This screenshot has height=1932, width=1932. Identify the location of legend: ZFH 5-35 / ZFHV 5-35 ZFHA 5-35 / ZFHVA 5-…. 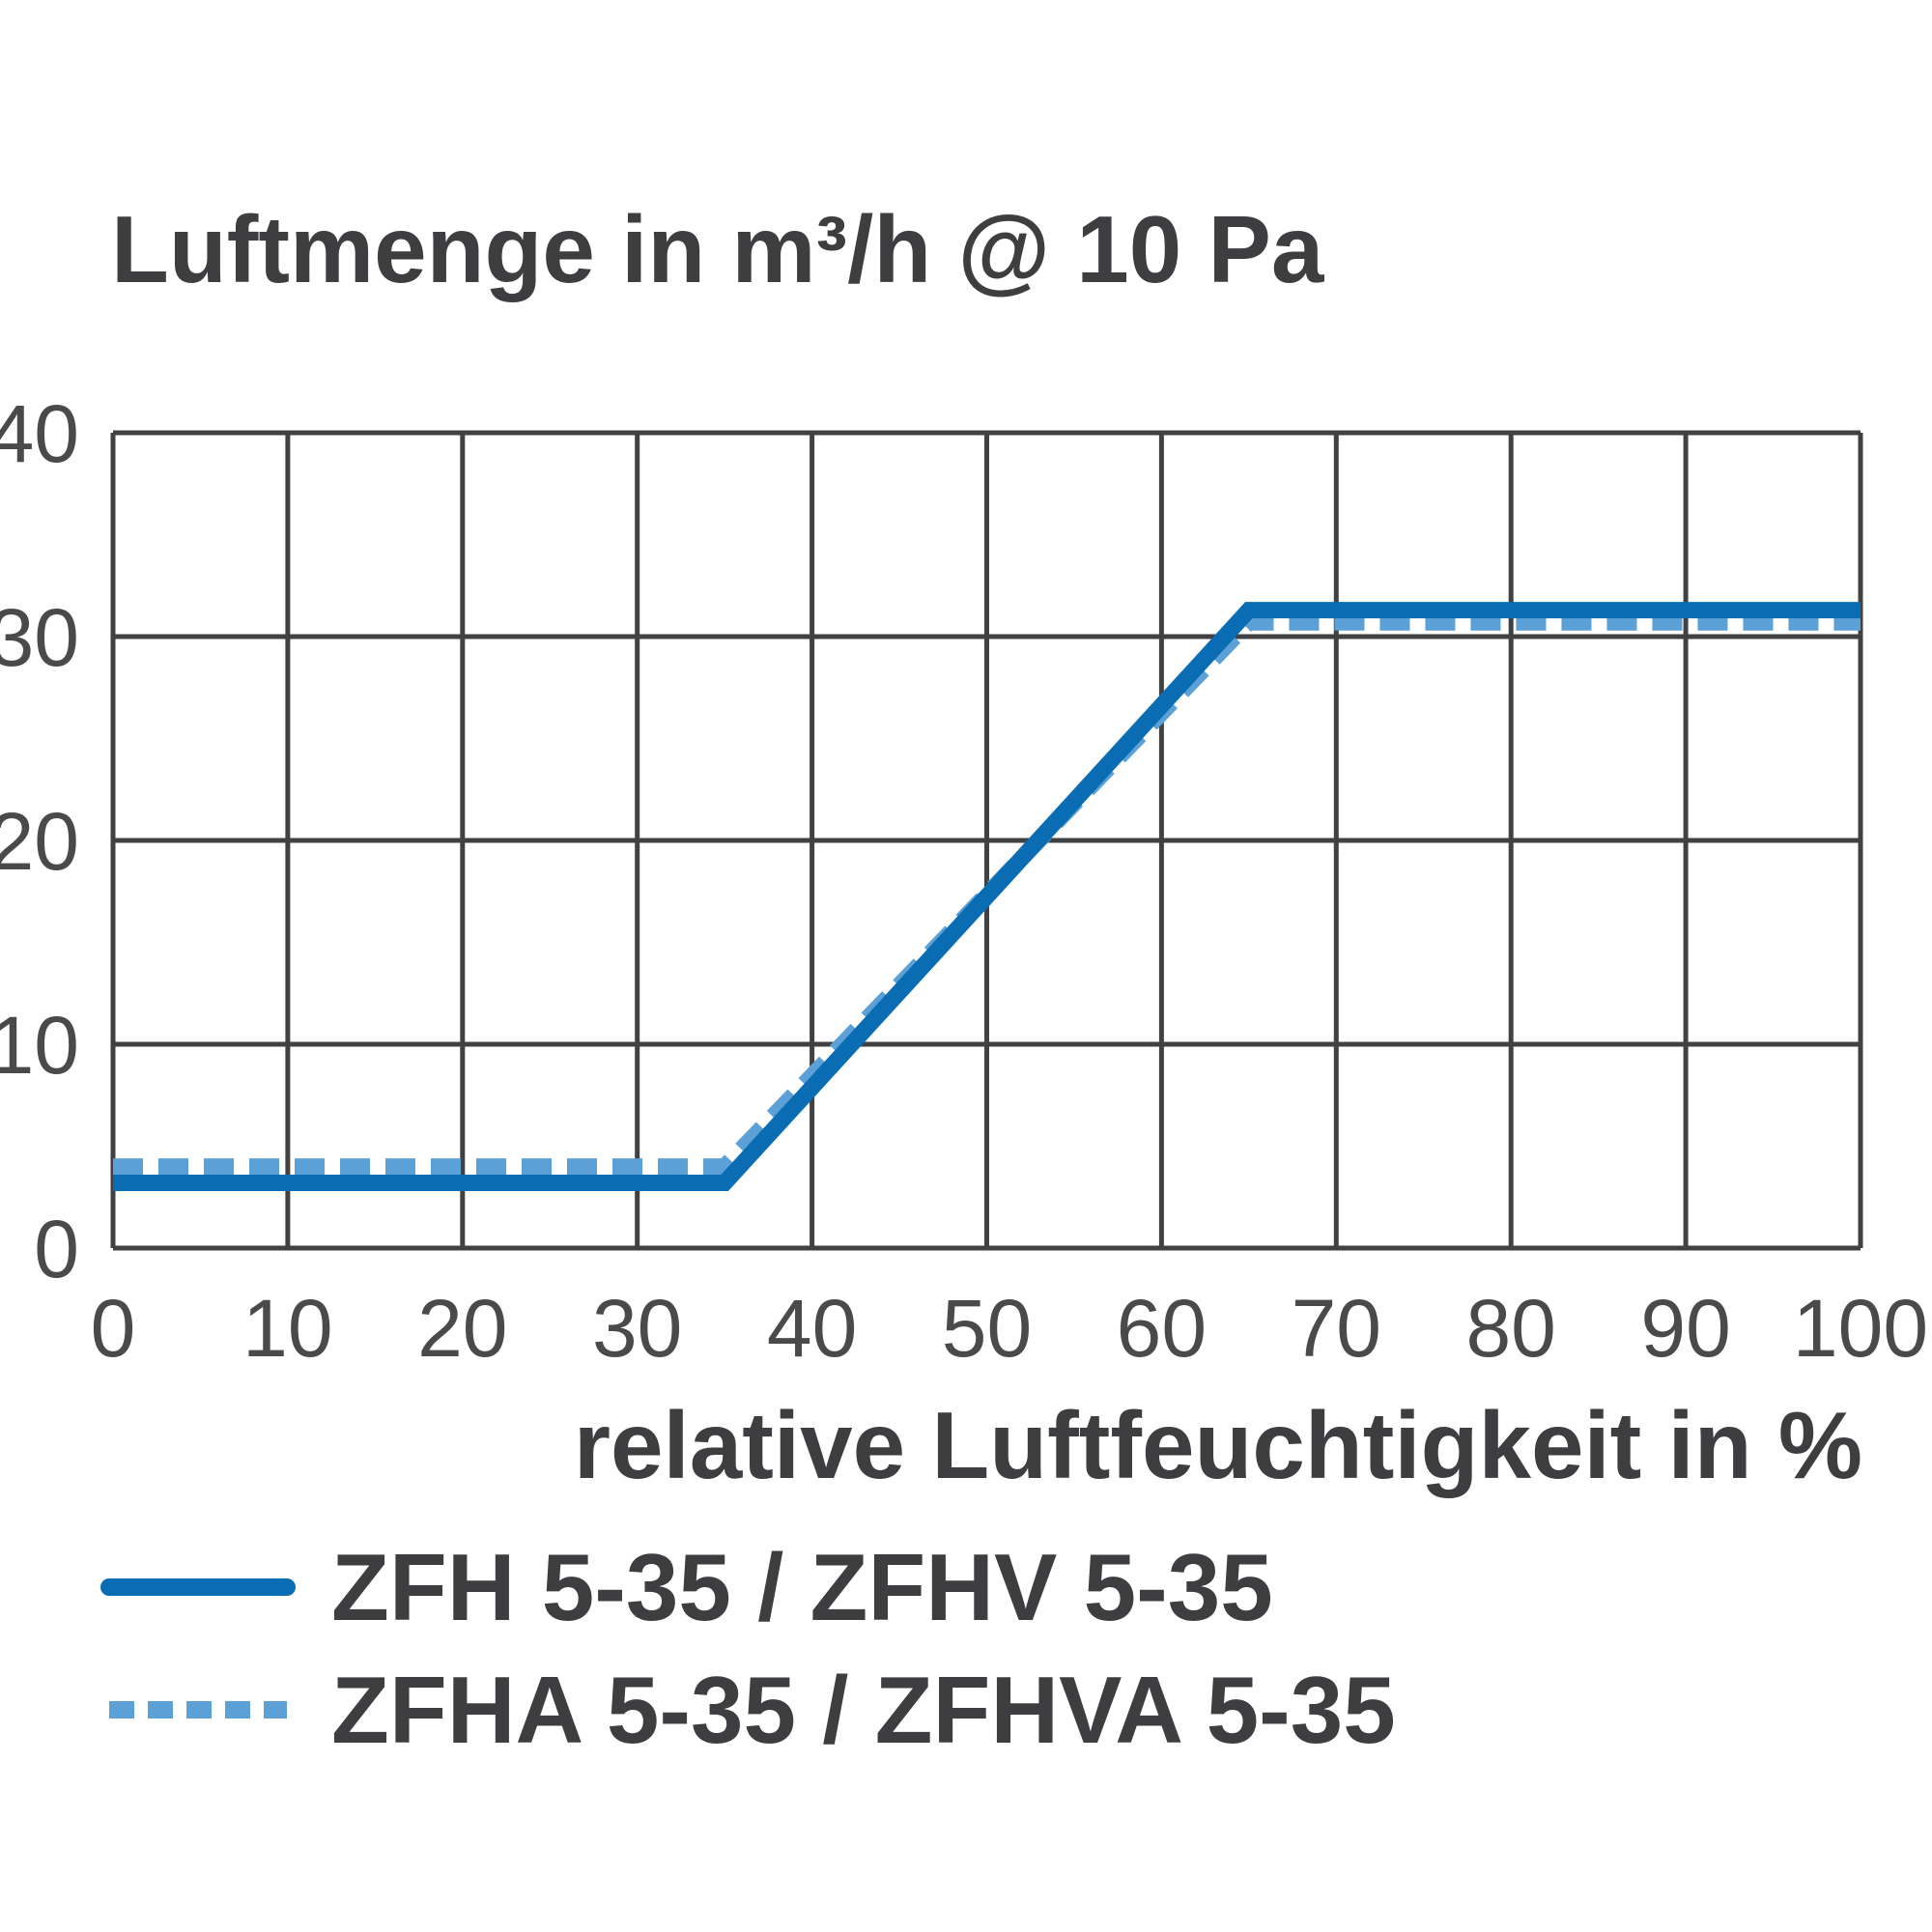
(748, 1648).